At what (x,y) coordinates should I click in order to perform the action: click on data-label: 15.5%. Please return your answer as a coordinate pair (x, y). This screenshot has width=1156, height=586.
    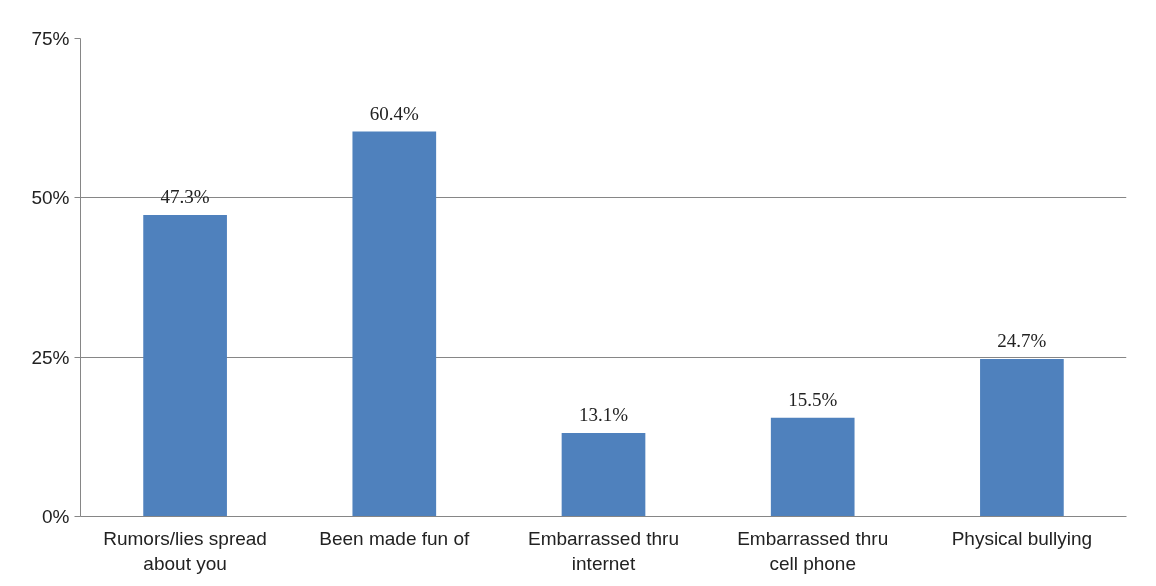
    Looking at the image, I should click on (813, 399).